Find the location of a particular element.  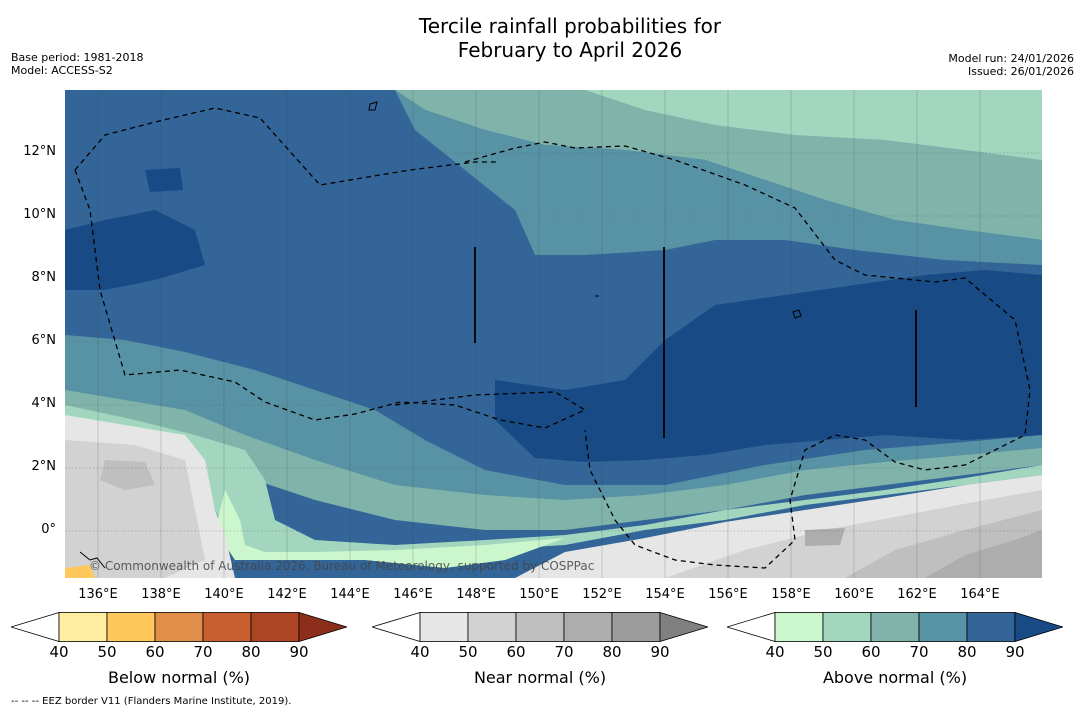

eez-palau is located at coordinates (287, 146).